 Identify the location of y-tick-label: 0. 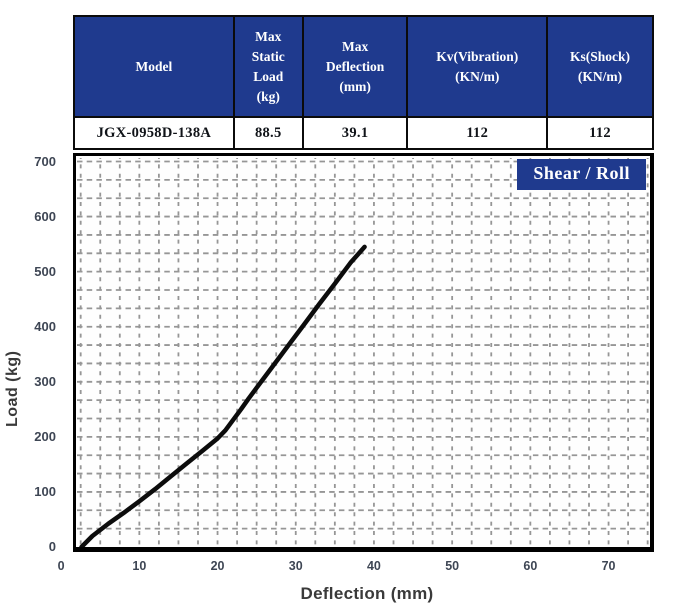
(52, 546).